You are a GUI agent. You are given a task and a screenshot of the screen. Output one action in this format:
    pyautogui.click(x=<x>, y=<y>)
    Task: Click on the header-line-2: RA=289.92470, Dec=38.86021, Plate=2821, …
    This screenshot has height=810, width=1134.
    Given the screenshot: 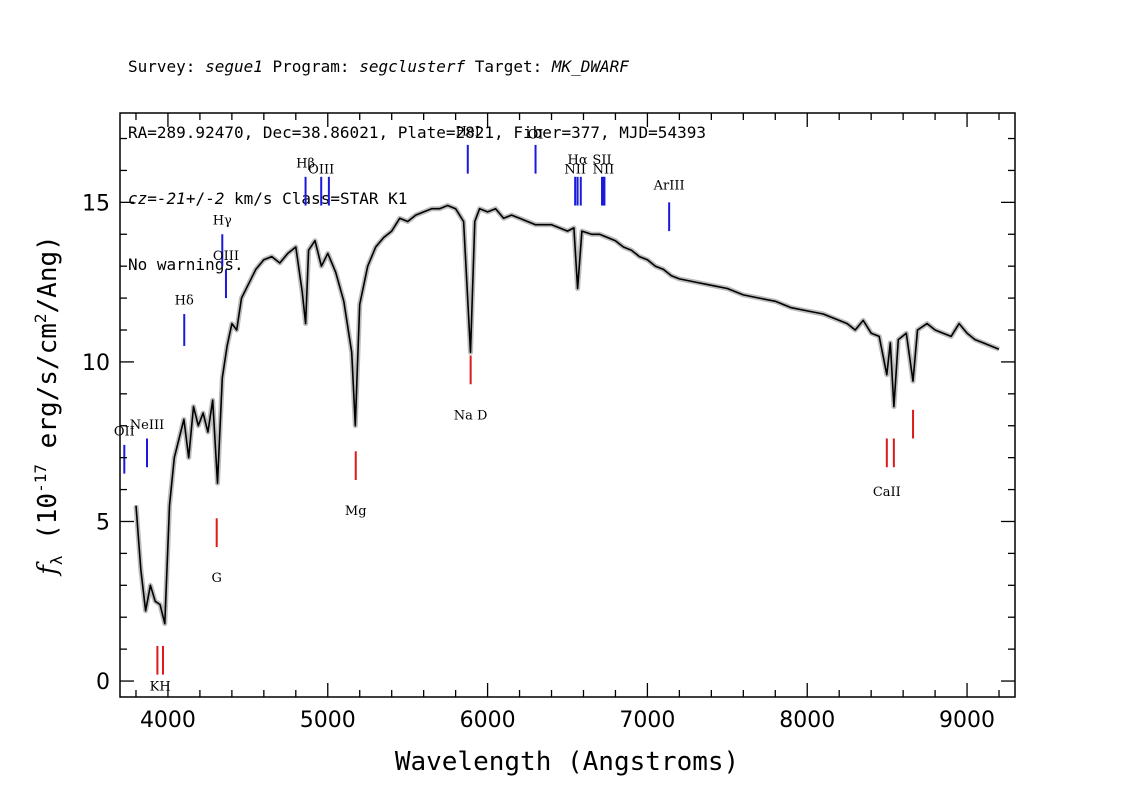 What is the action you would take?
    pyautogui.click(x=417, y=132)
    